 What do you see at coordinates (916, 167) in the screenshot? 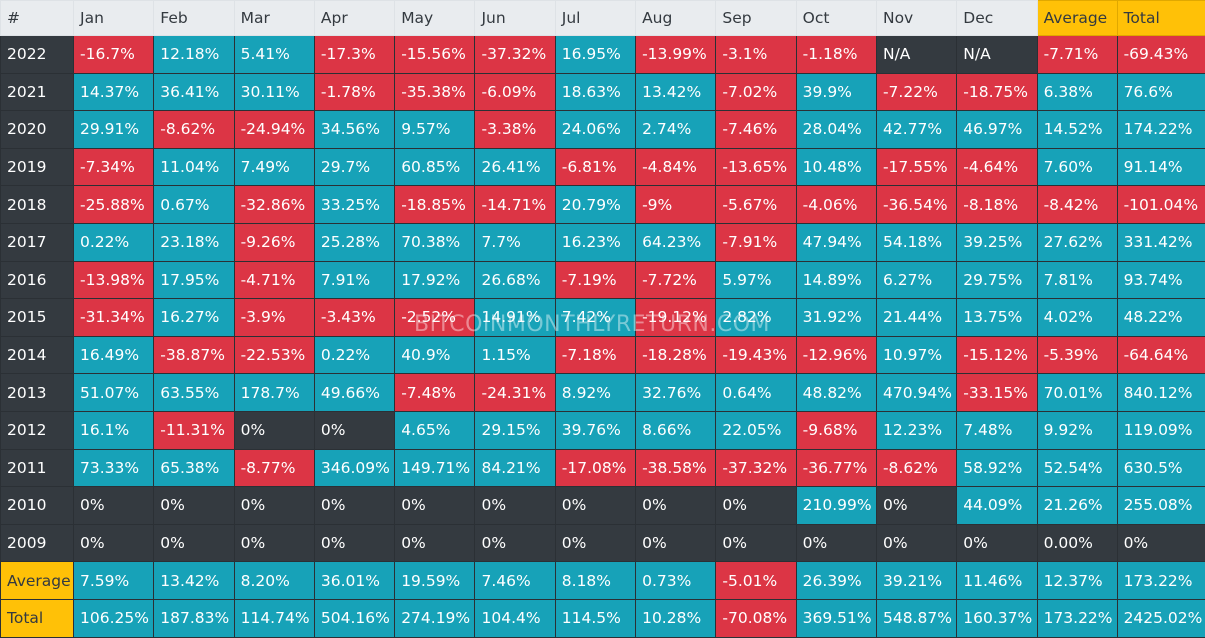
I see `return-cell: -17.55%` at bounding box center [916, 167].